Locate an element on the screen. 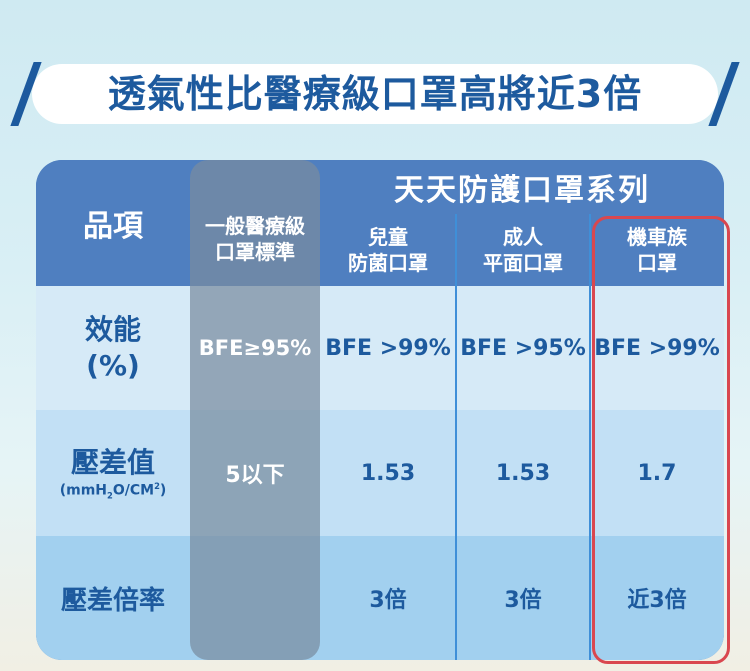 Image resolution: width=750 pixels, height=671 pixels. title-pill is located at coordinates (375, 94).